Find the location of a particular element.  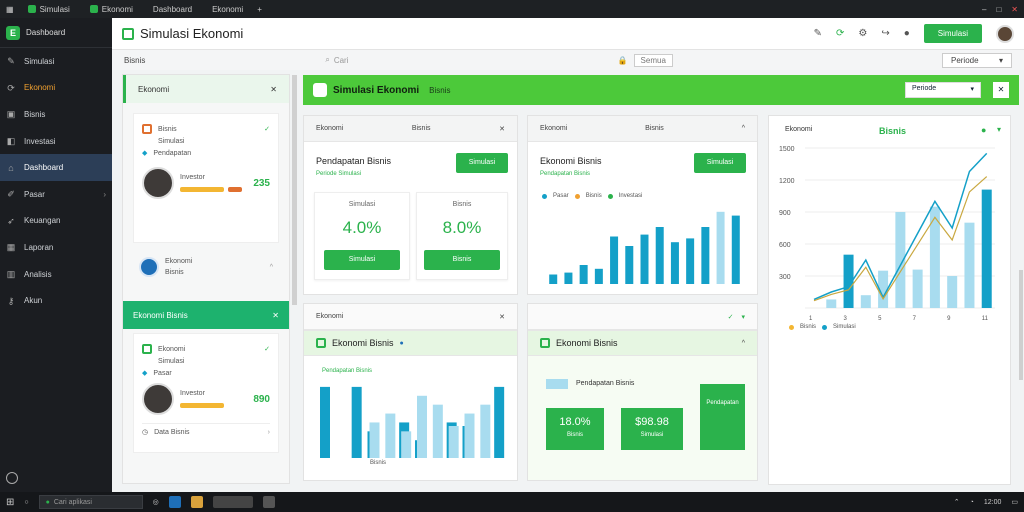

combo-chart: 300 600 900 1200 1500 1 3 5 7 9 11 is located at coordinates (887, 234).